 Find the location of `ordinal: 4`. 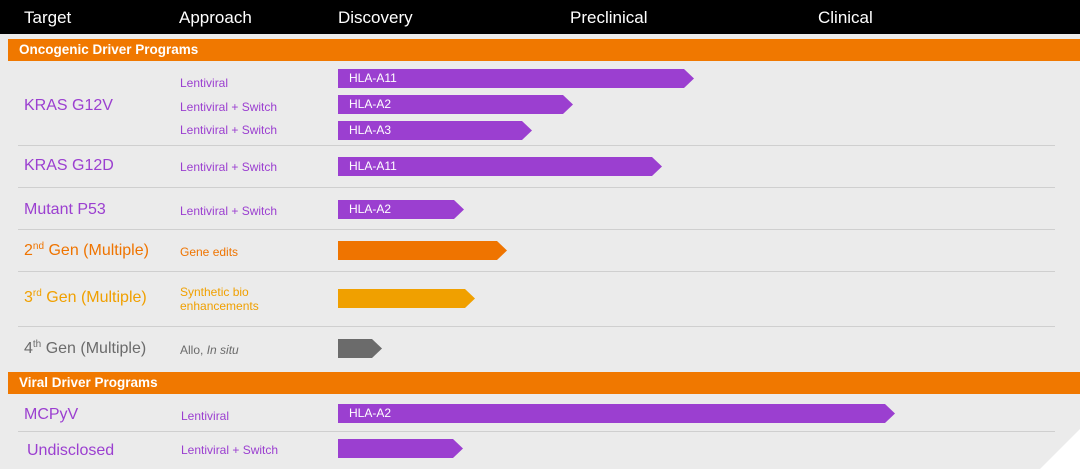

ordinal: 4 is located at coordinates (28, 348).